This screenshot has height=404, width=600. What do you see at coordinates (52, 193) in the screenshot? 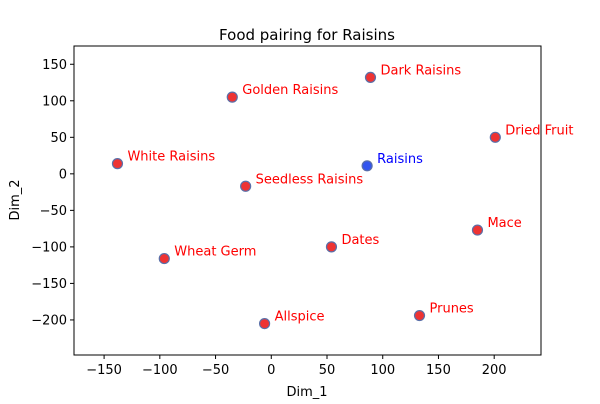
I see `y-axis-ticks: 150 100 50 0 −50 −100 −150 −200` at bounding box center [52, 193].